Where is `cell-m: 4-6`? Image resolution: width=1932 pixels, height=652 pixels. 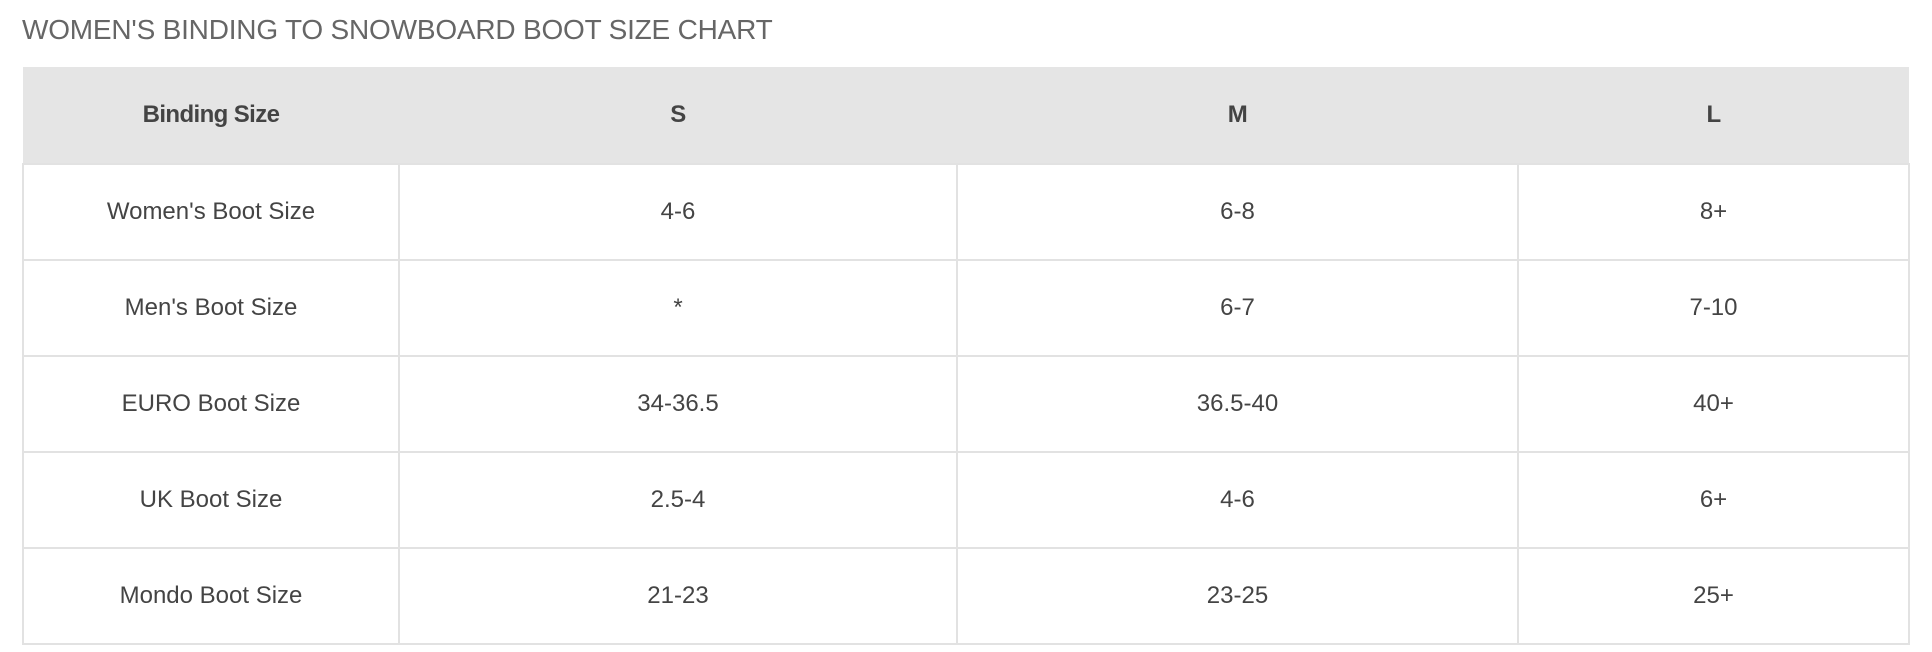
cell-m: 4-6 is located at coordinates (1237, 500).